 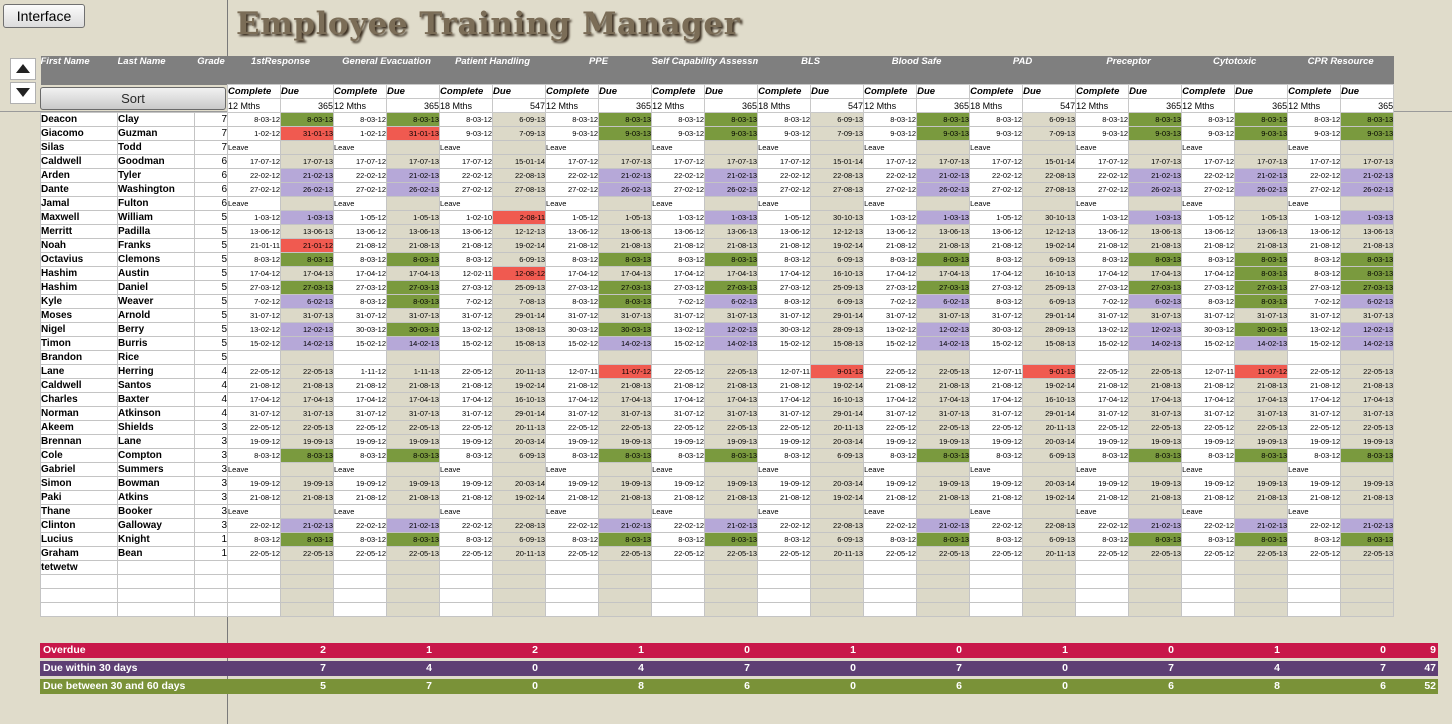 I want to click on complete-date-cell: 21-08-12, so click(x=996, y=497).